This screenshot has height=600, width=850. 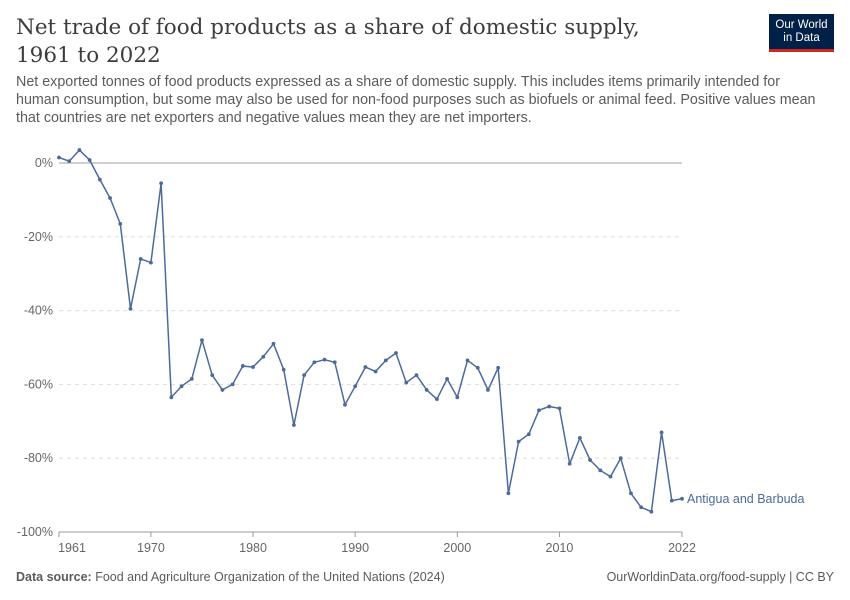 What do you see at coordinates (560, 548) in the screenshot?
I see `x-tick-label: 2010` at bounding box center [560, 548].